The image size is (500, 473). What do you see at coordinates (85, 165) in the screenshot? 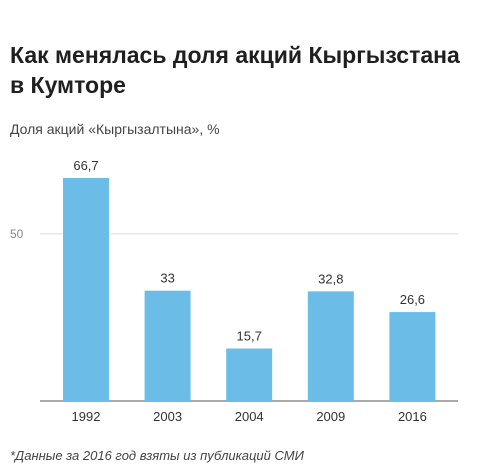
I see `data-label: 66,7` at bounding box center [85, 165].